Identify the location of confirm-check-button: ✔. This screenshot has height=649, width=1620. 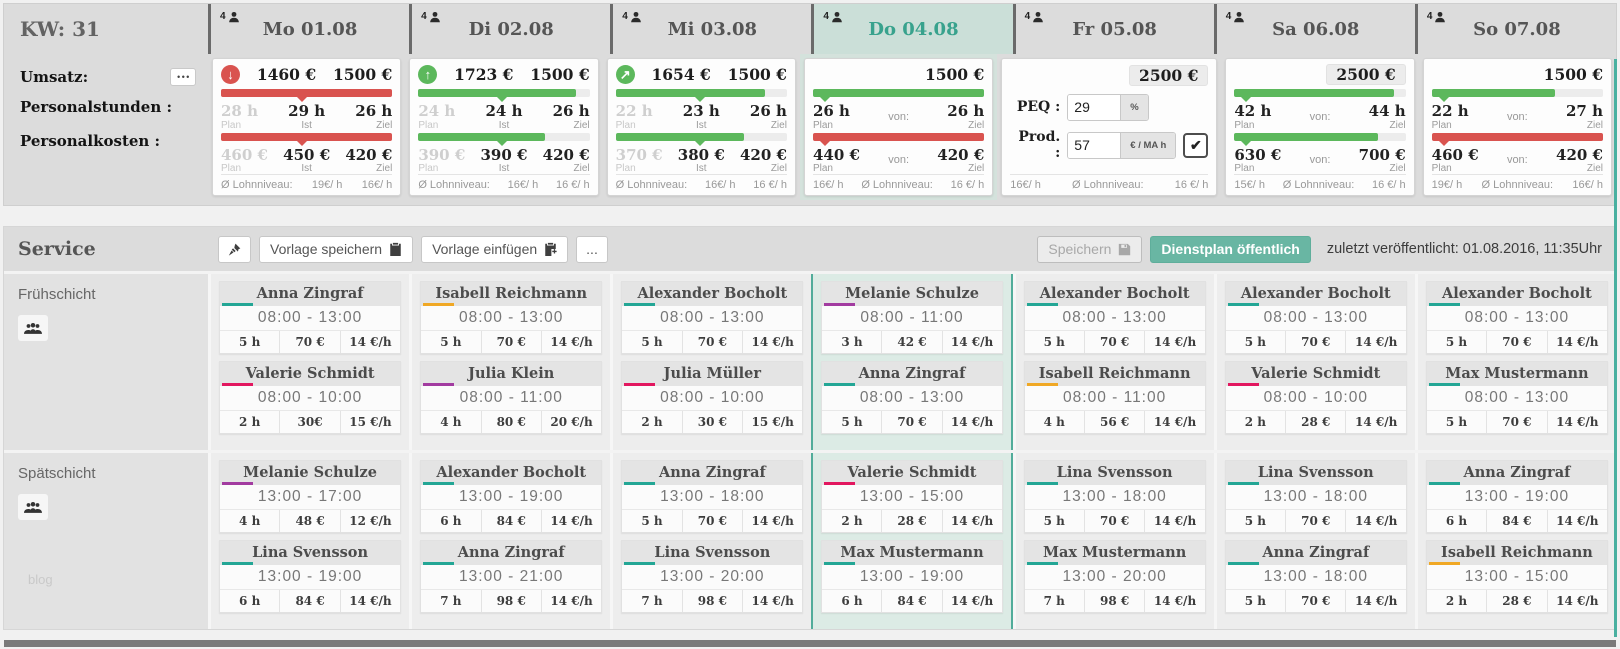
(1196, 145).